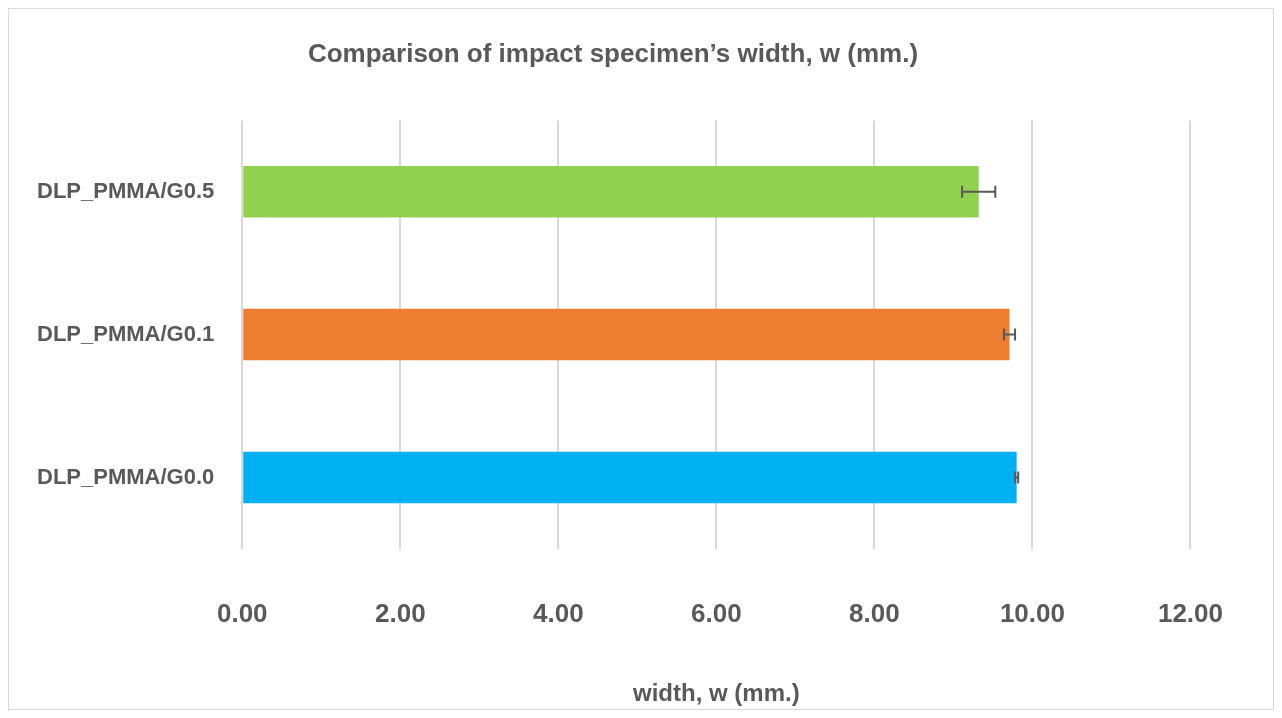  Describe the element at coordinates (125, 476) in the screenshot. I see `y-tick-label: DLP_PMMA/G0.0` at that location.